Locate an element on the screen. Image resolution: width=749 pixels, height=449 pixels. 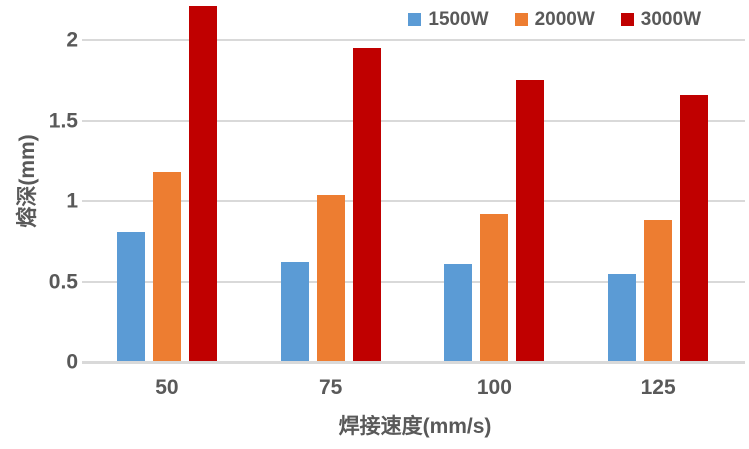
legend-item-3000w: 3000W is located at coordinates (660, 19).